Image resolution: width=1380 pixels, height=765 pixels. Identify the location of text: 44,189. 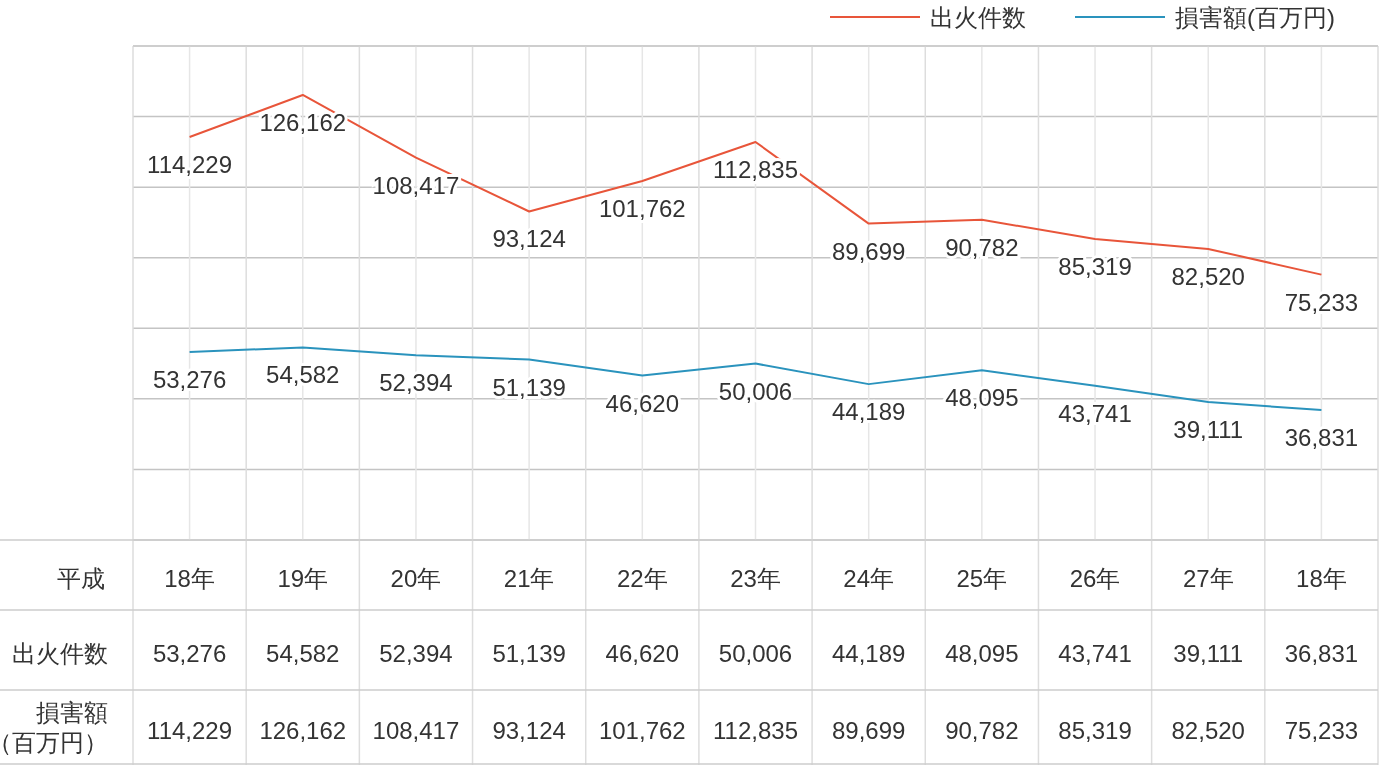
(868, 653).